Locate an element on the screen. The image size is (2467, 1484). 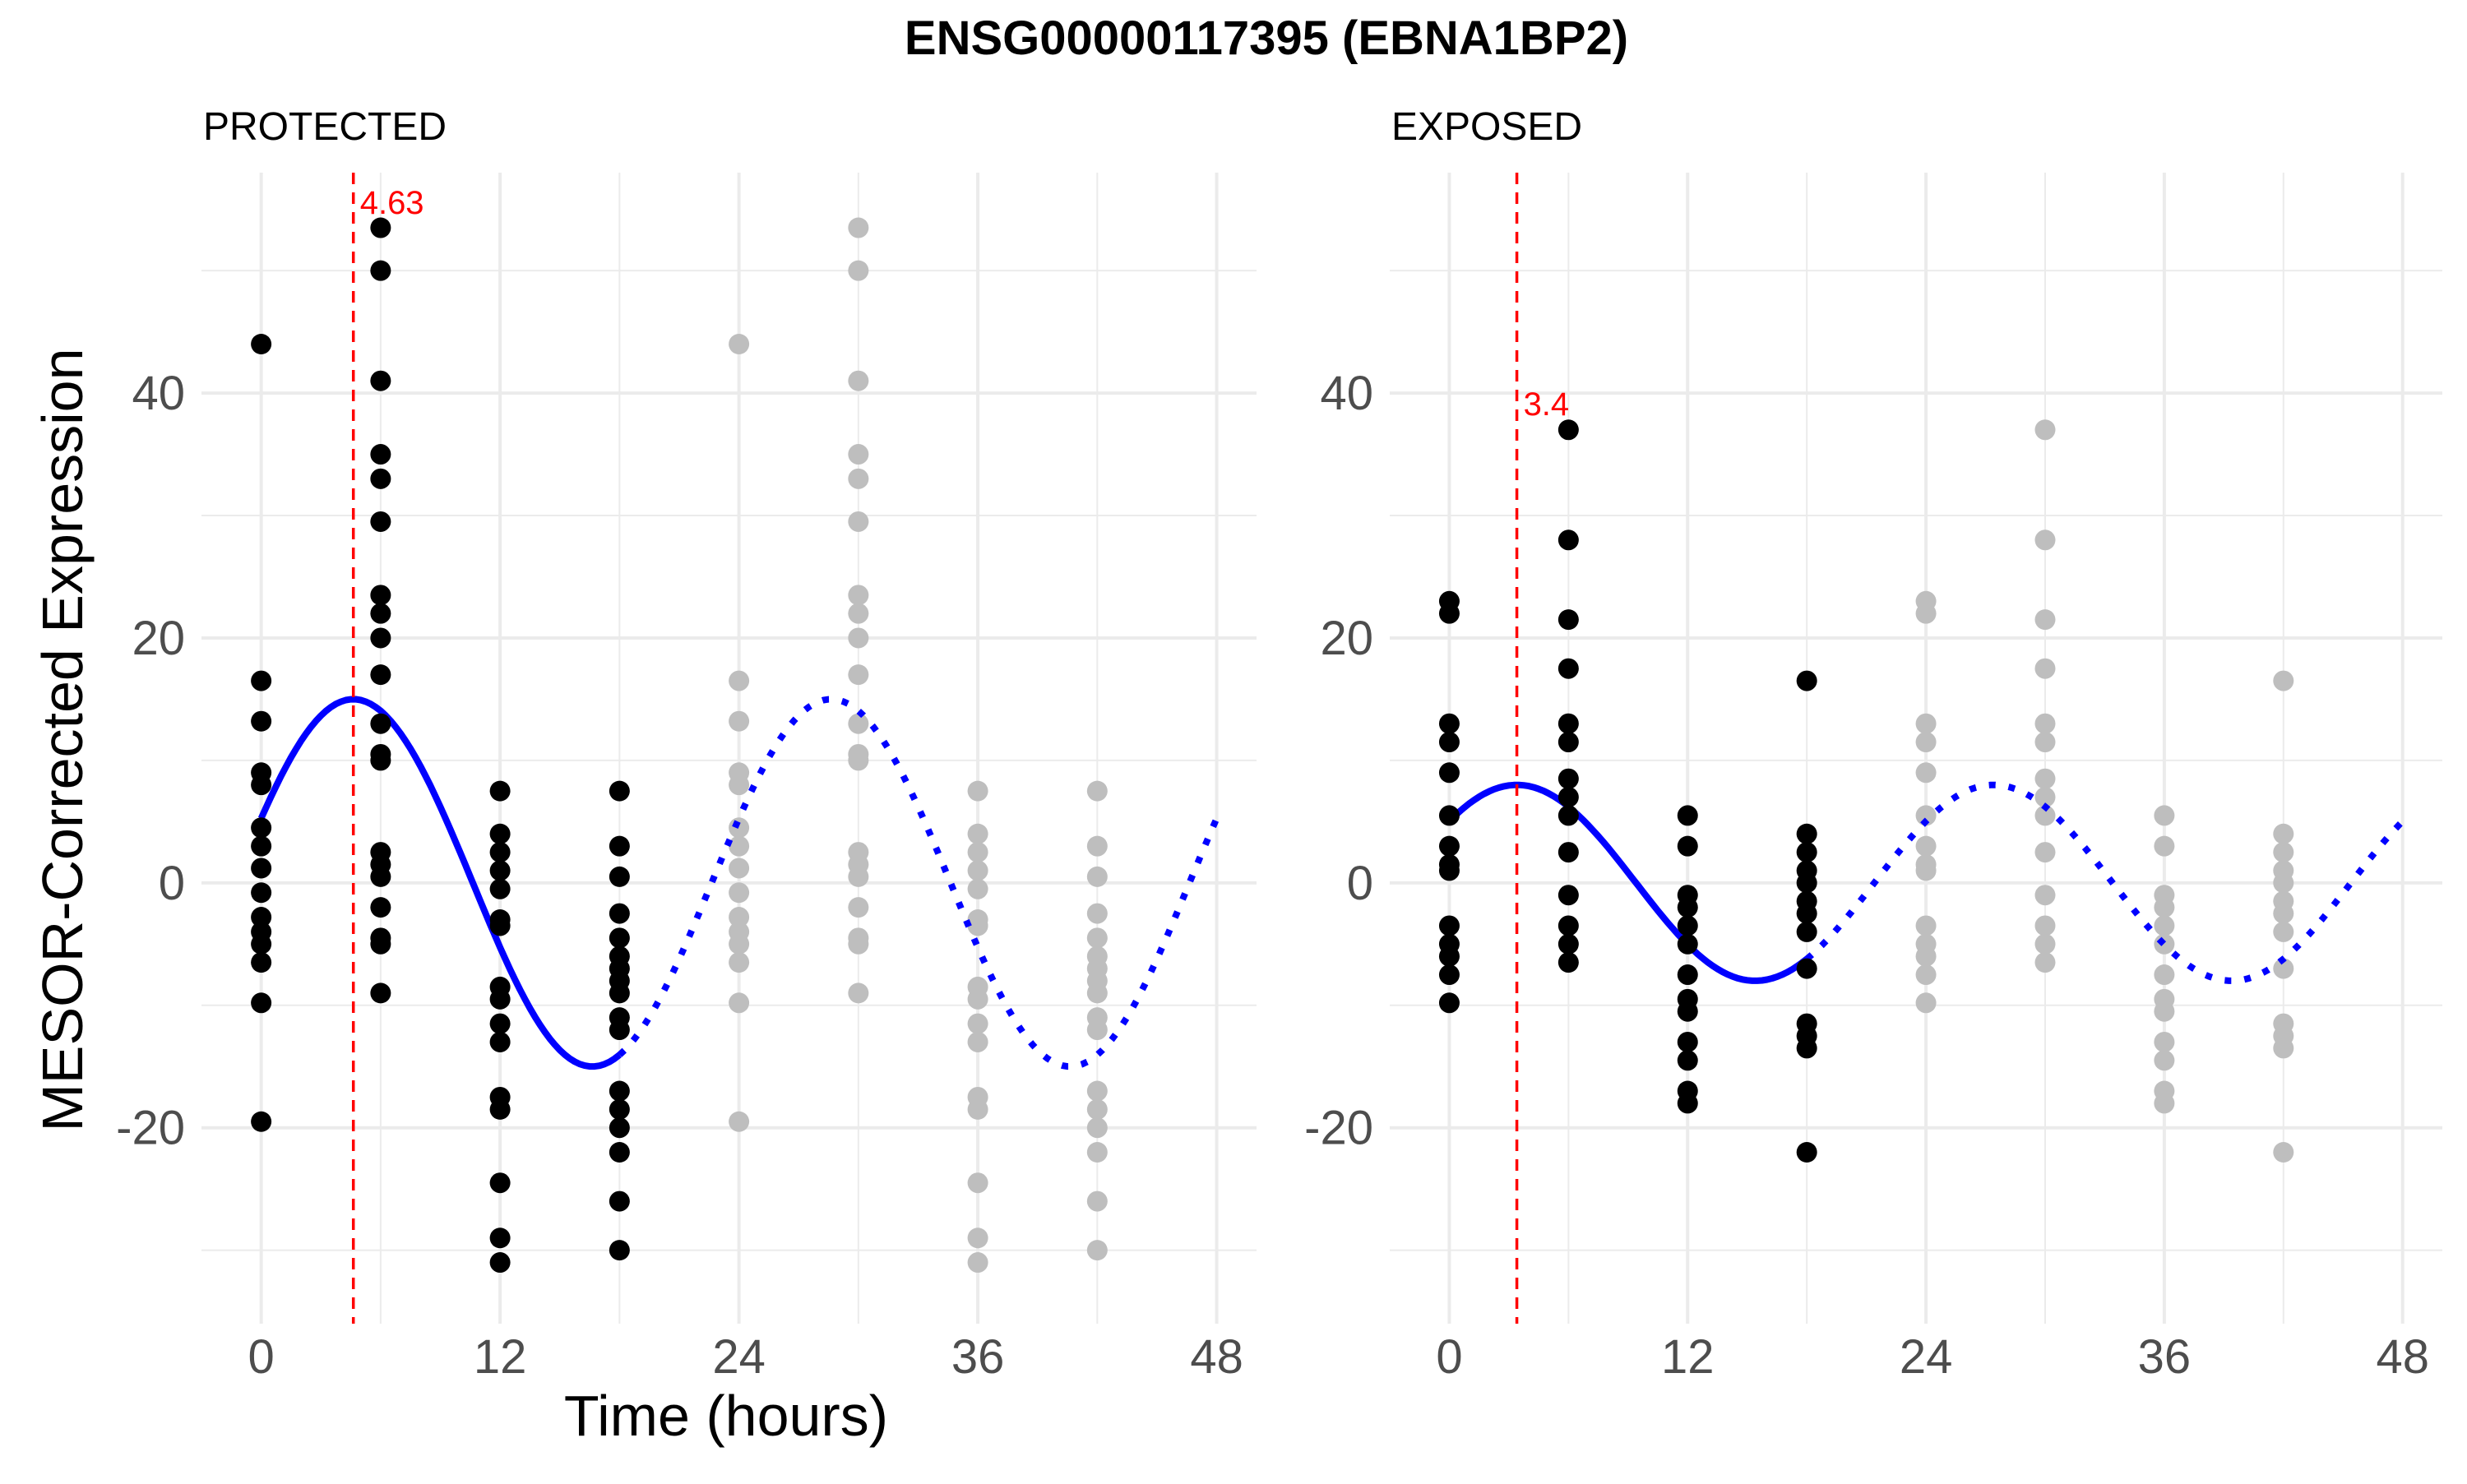
peak-time-label: 3.4 is located at coordinates (1547, 405).